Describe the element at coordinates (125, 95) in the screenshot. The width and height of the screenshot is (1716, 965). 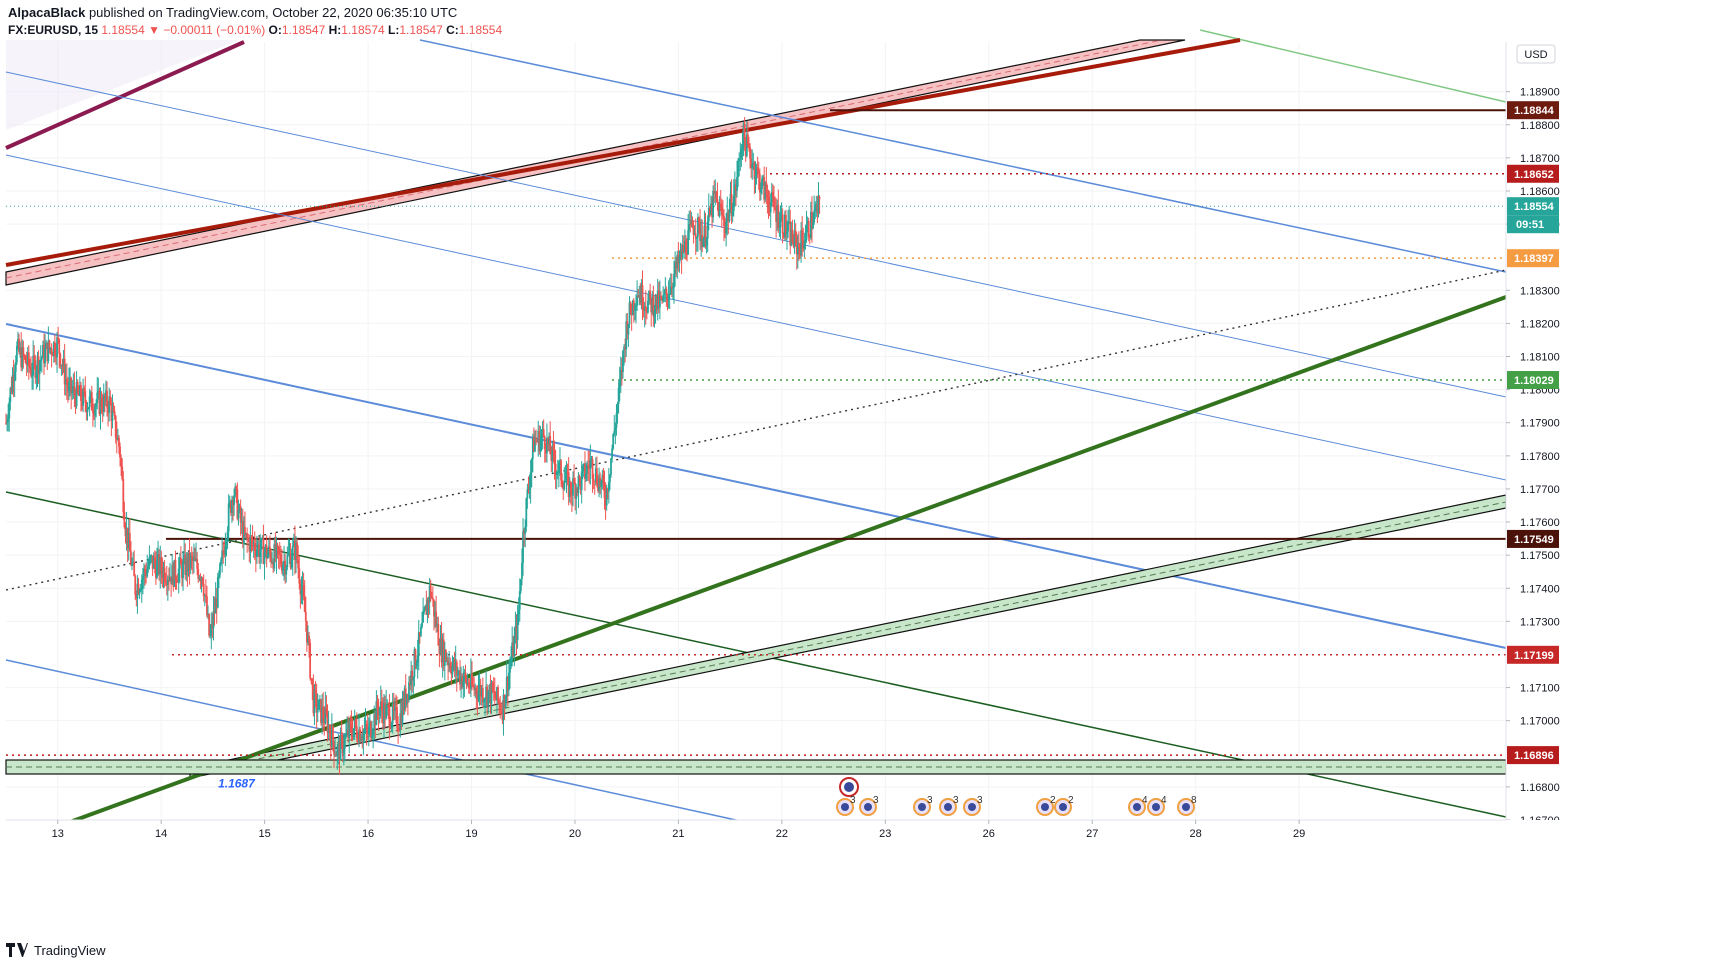
I see `purple-trendline` at that location.